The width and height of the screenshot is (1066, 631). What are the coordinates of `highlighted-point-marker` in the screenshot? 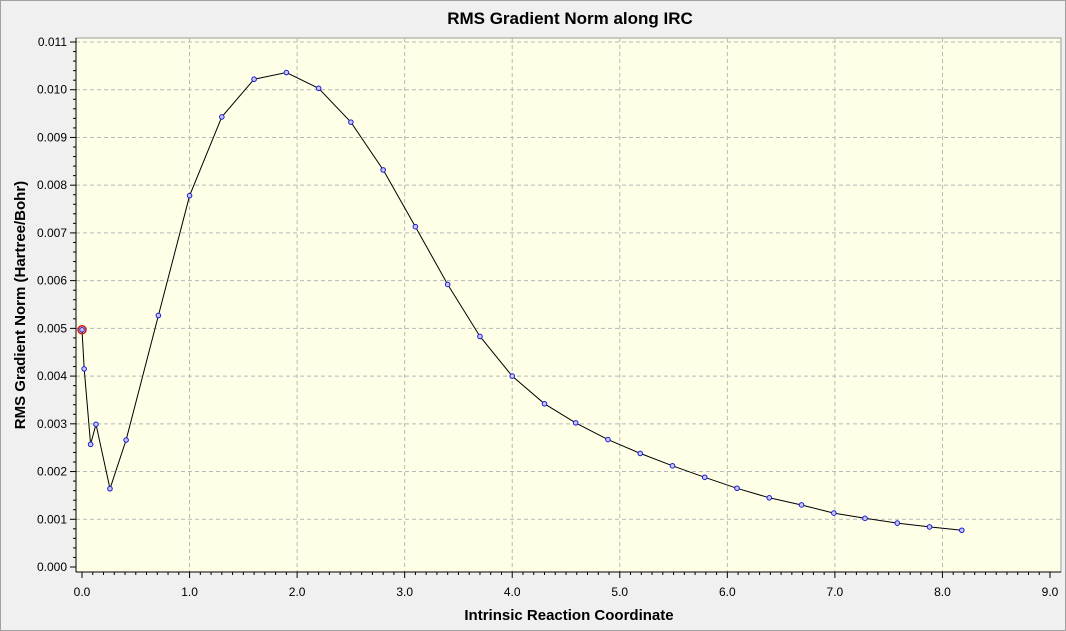 It's located at (82, 330).